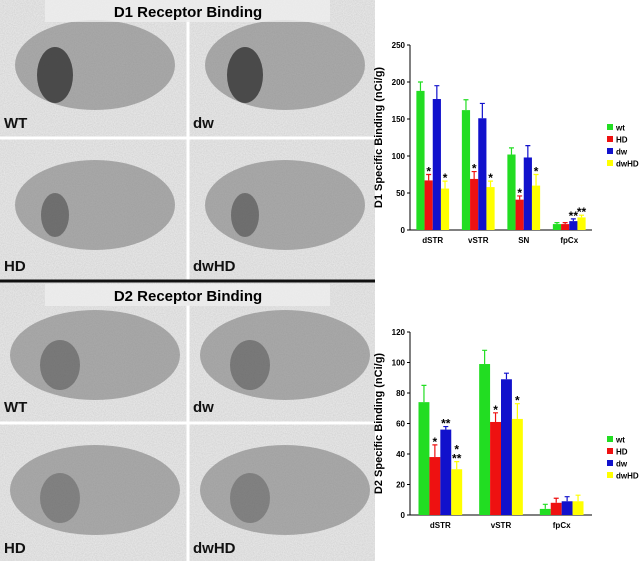 The height and width of the screenshot is (566, 640). I want to click on section-title: D2 Receptor Binding, so click(188, 296).